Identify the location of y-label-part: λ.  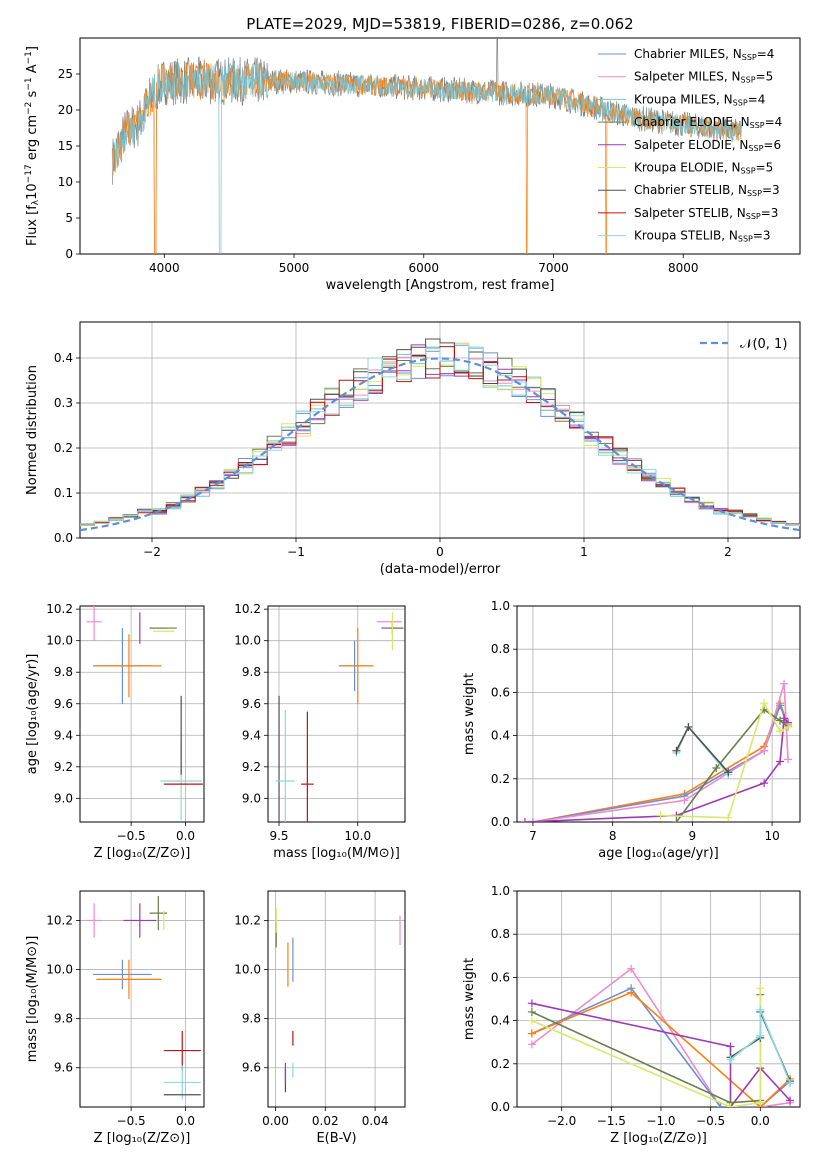
(36, 202).